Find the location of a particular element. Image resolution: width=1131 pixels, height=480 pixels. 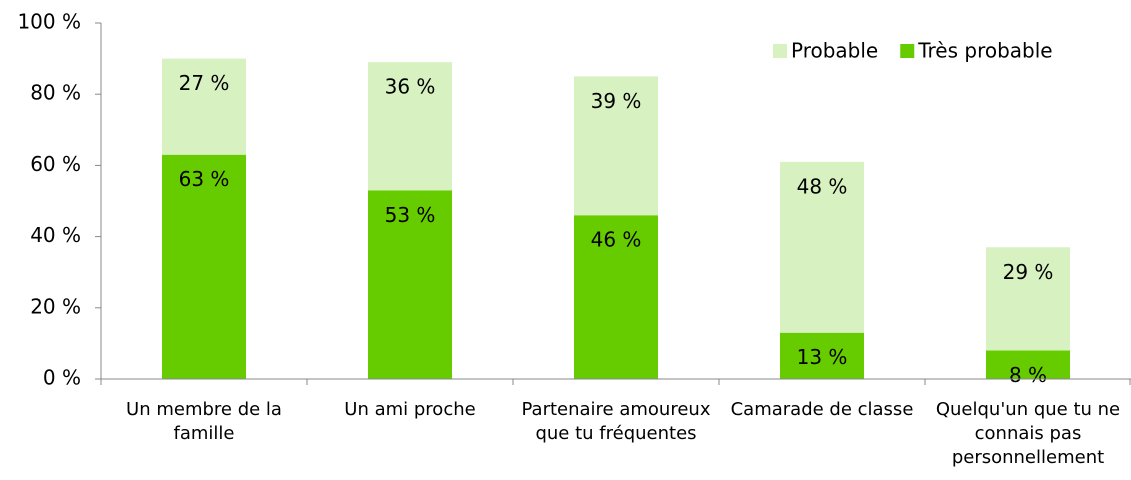

legend-label: Probable is located at coordinates (834, 51).